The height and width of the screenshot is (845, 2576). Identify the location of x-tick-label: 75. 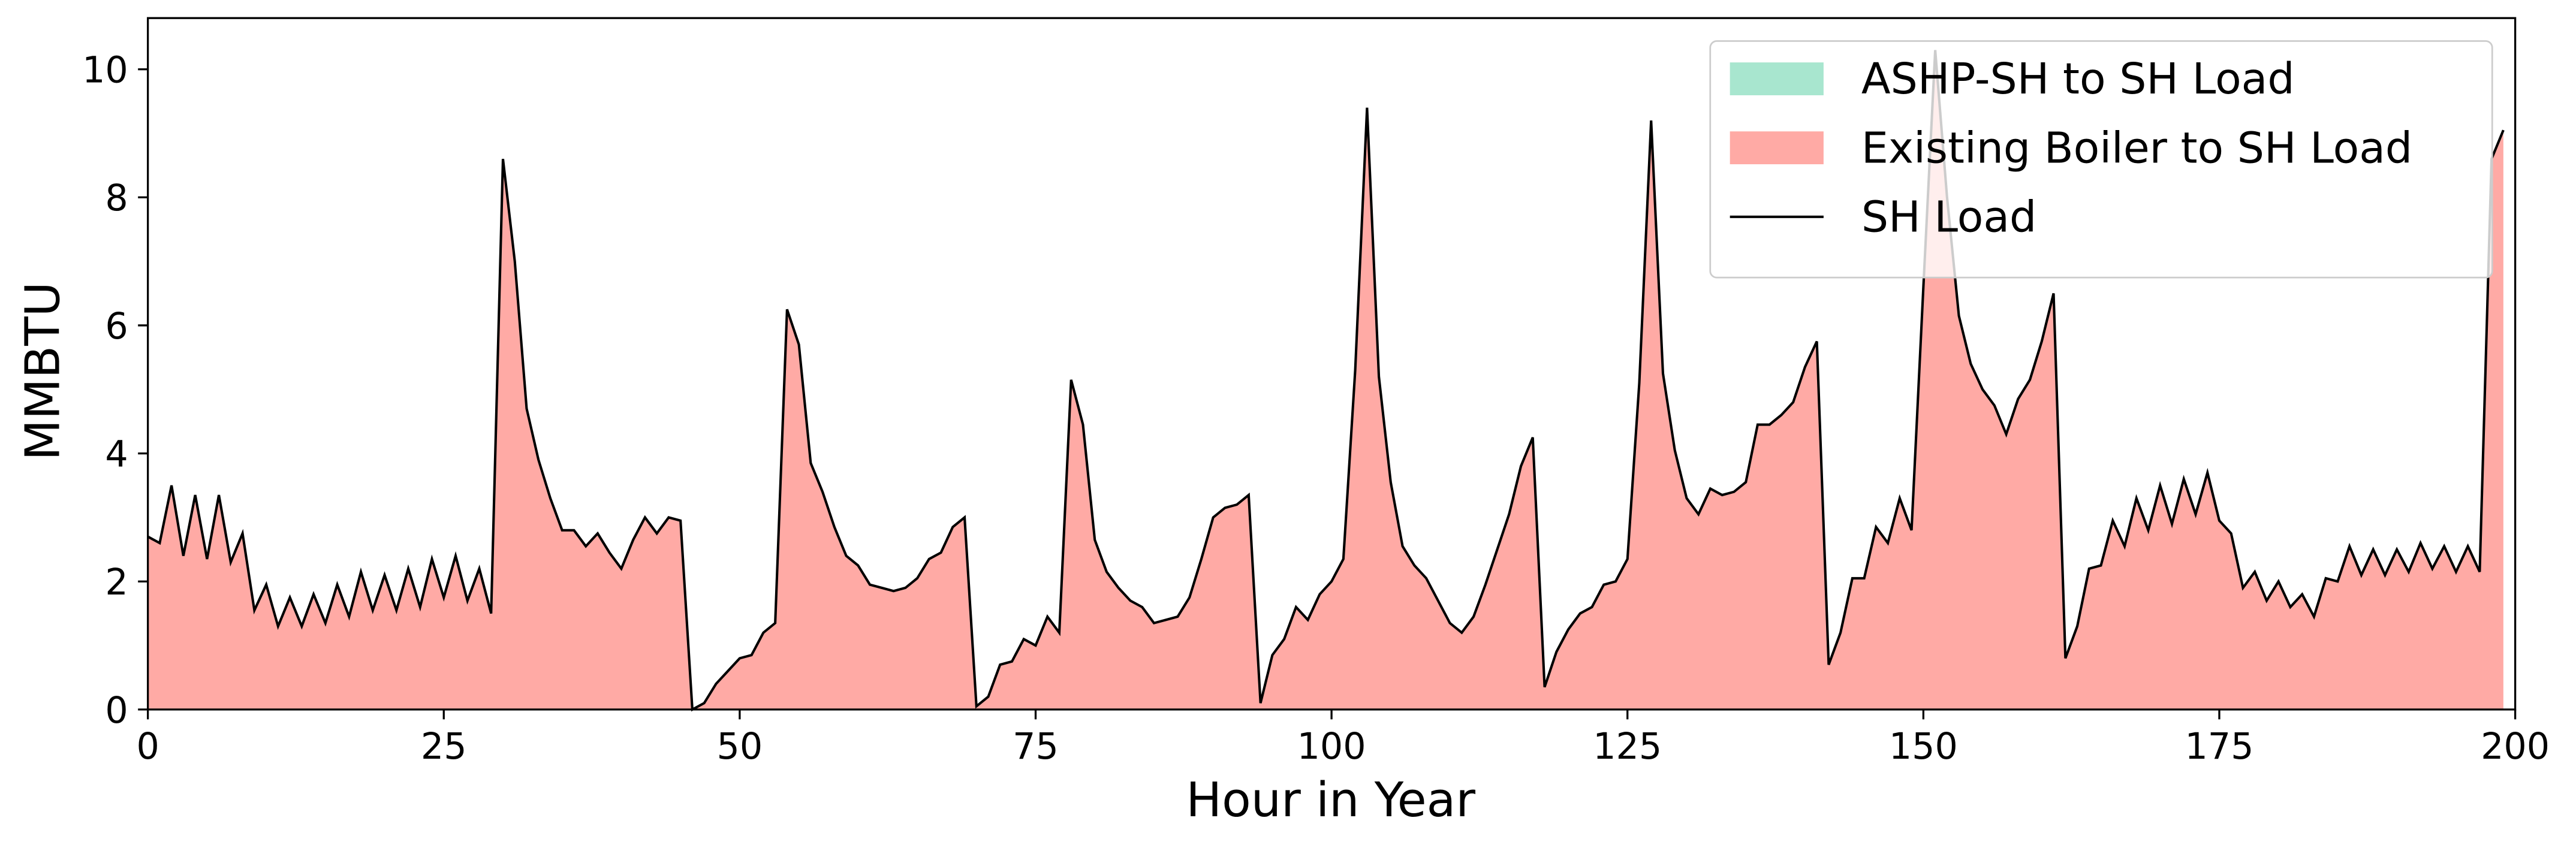
(1036, 747).